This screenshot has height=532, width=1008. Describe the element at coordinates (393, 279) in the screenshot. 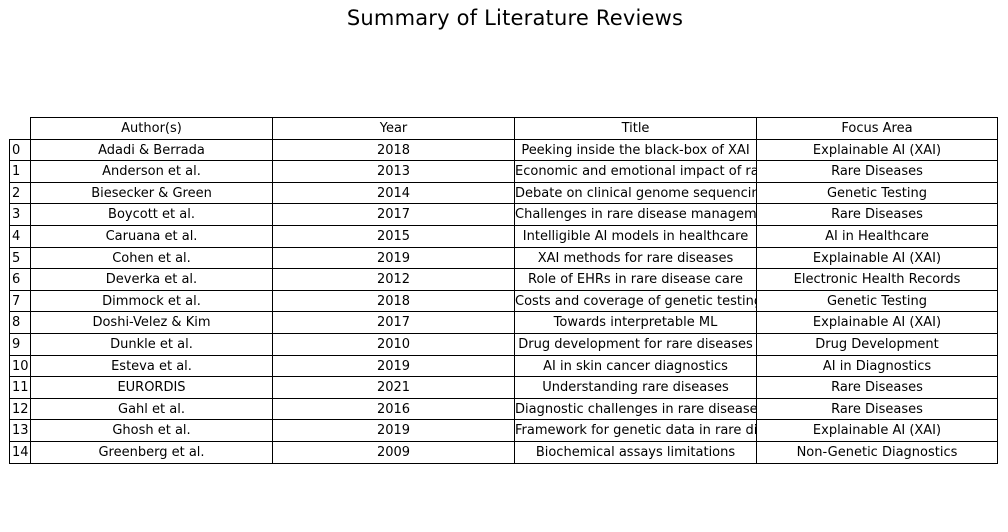

I see `table-cell: 2012` at that location.